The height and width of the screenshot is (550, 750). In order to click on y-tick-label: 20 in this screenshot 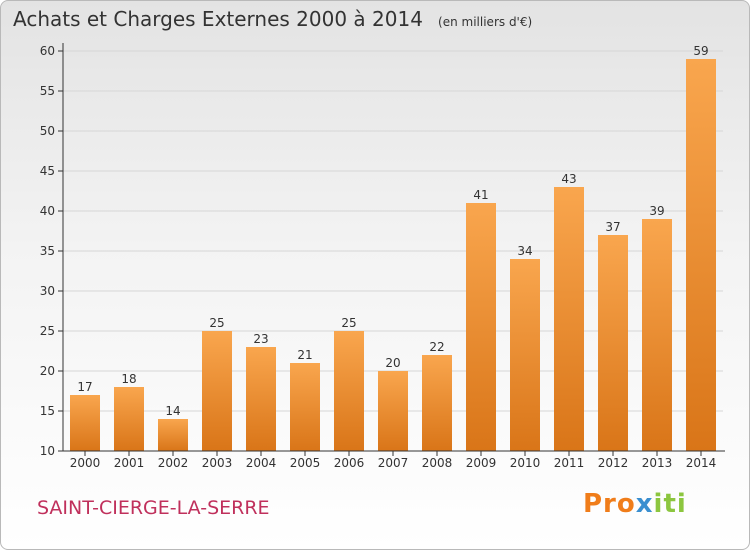, I will do `click(47, 371)`.